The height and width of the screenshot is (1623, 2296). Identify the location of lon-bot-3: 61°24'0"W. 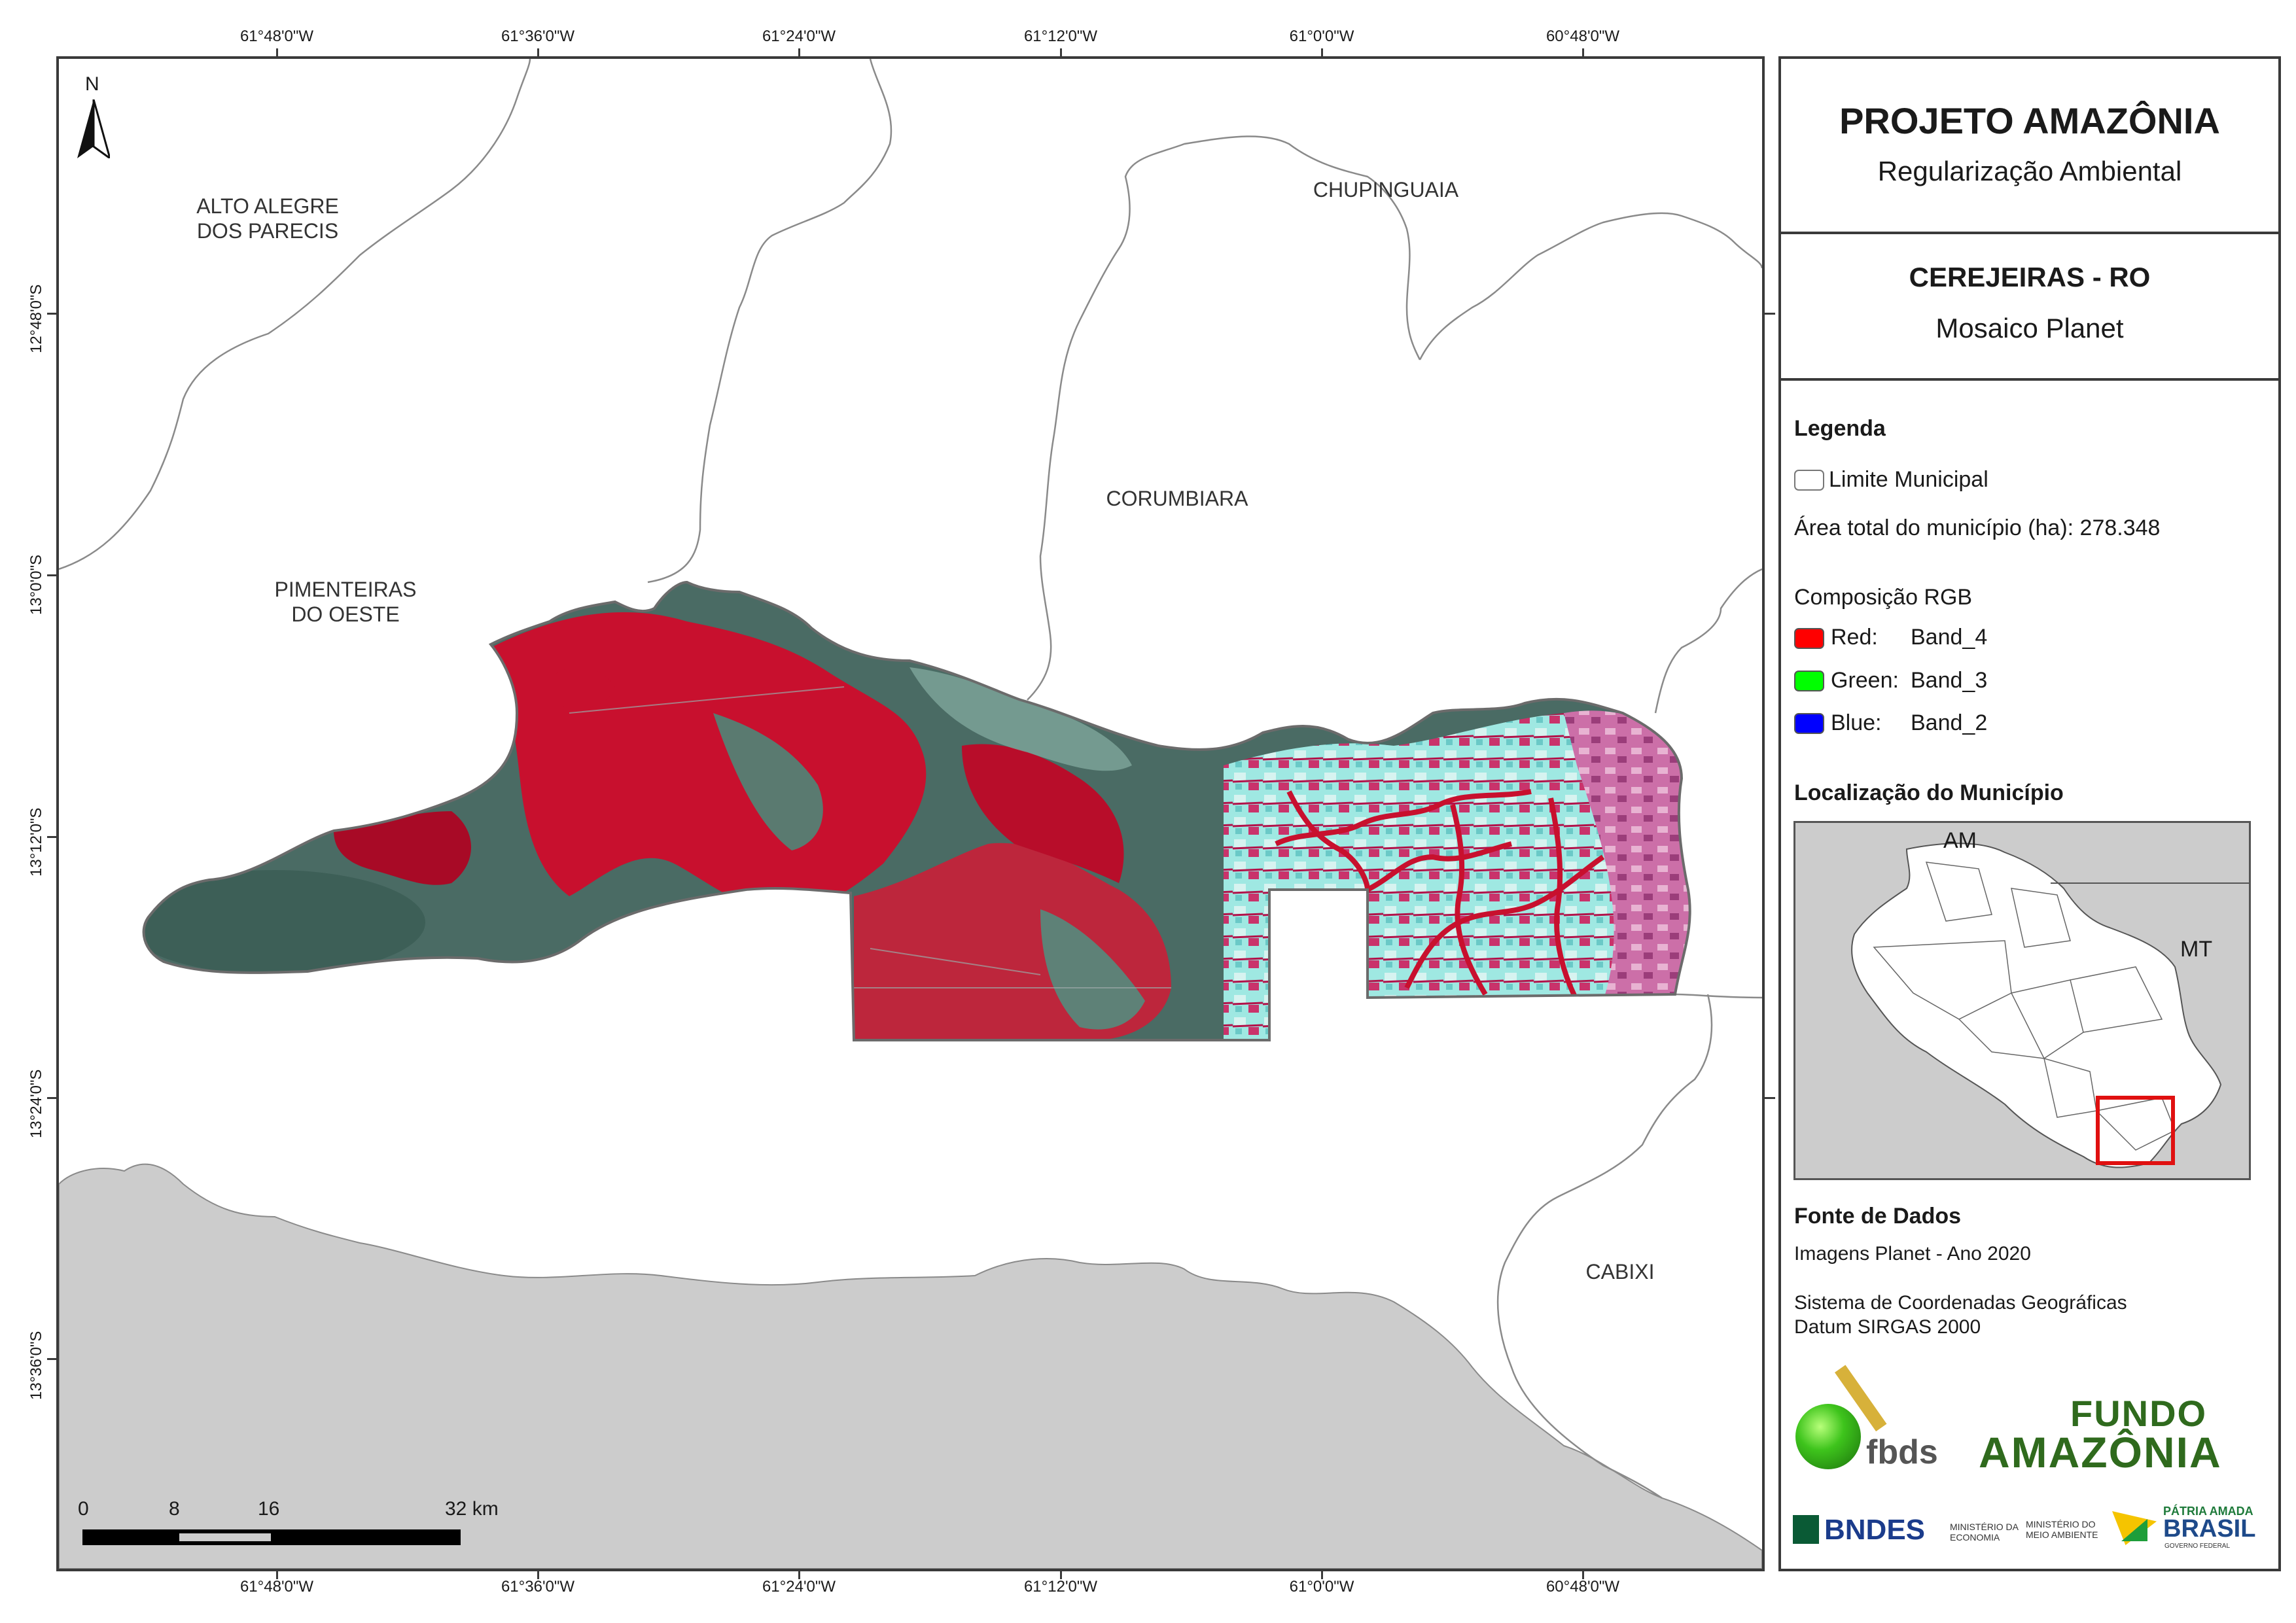
(799, 1587).